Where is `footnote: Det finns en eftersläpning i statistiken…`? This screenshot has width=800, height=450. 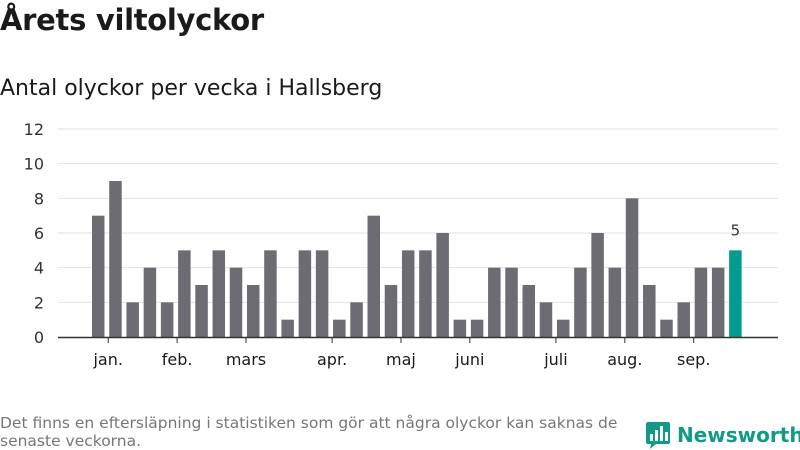
footnote: Det finns en eftersläpning i statistiken… is located at coordinates (309, 432).